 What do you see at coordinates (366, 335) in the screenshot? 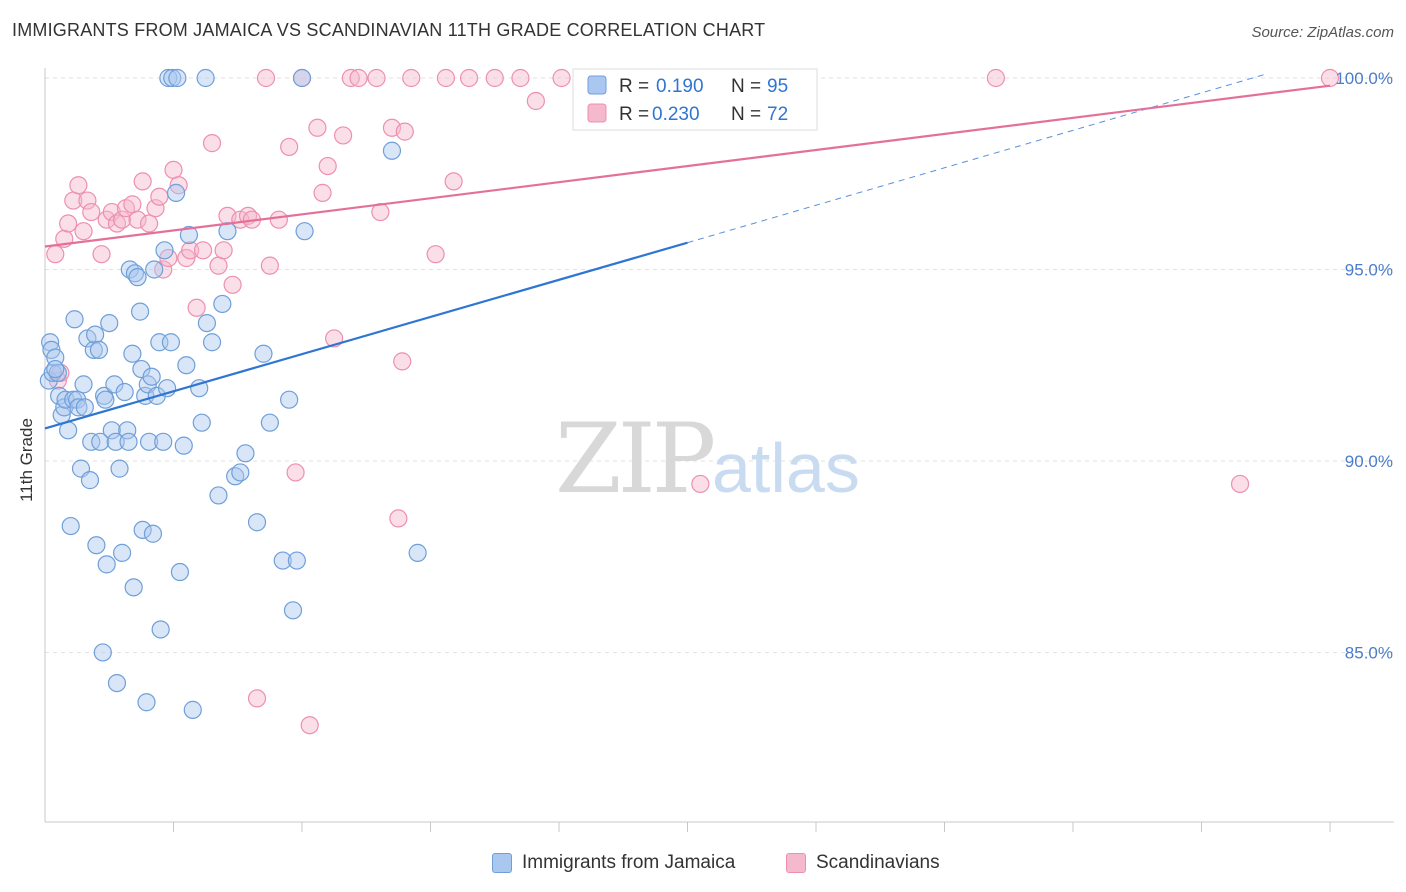
I see `jamaica-trend-line` at bounding box center [366, 335].